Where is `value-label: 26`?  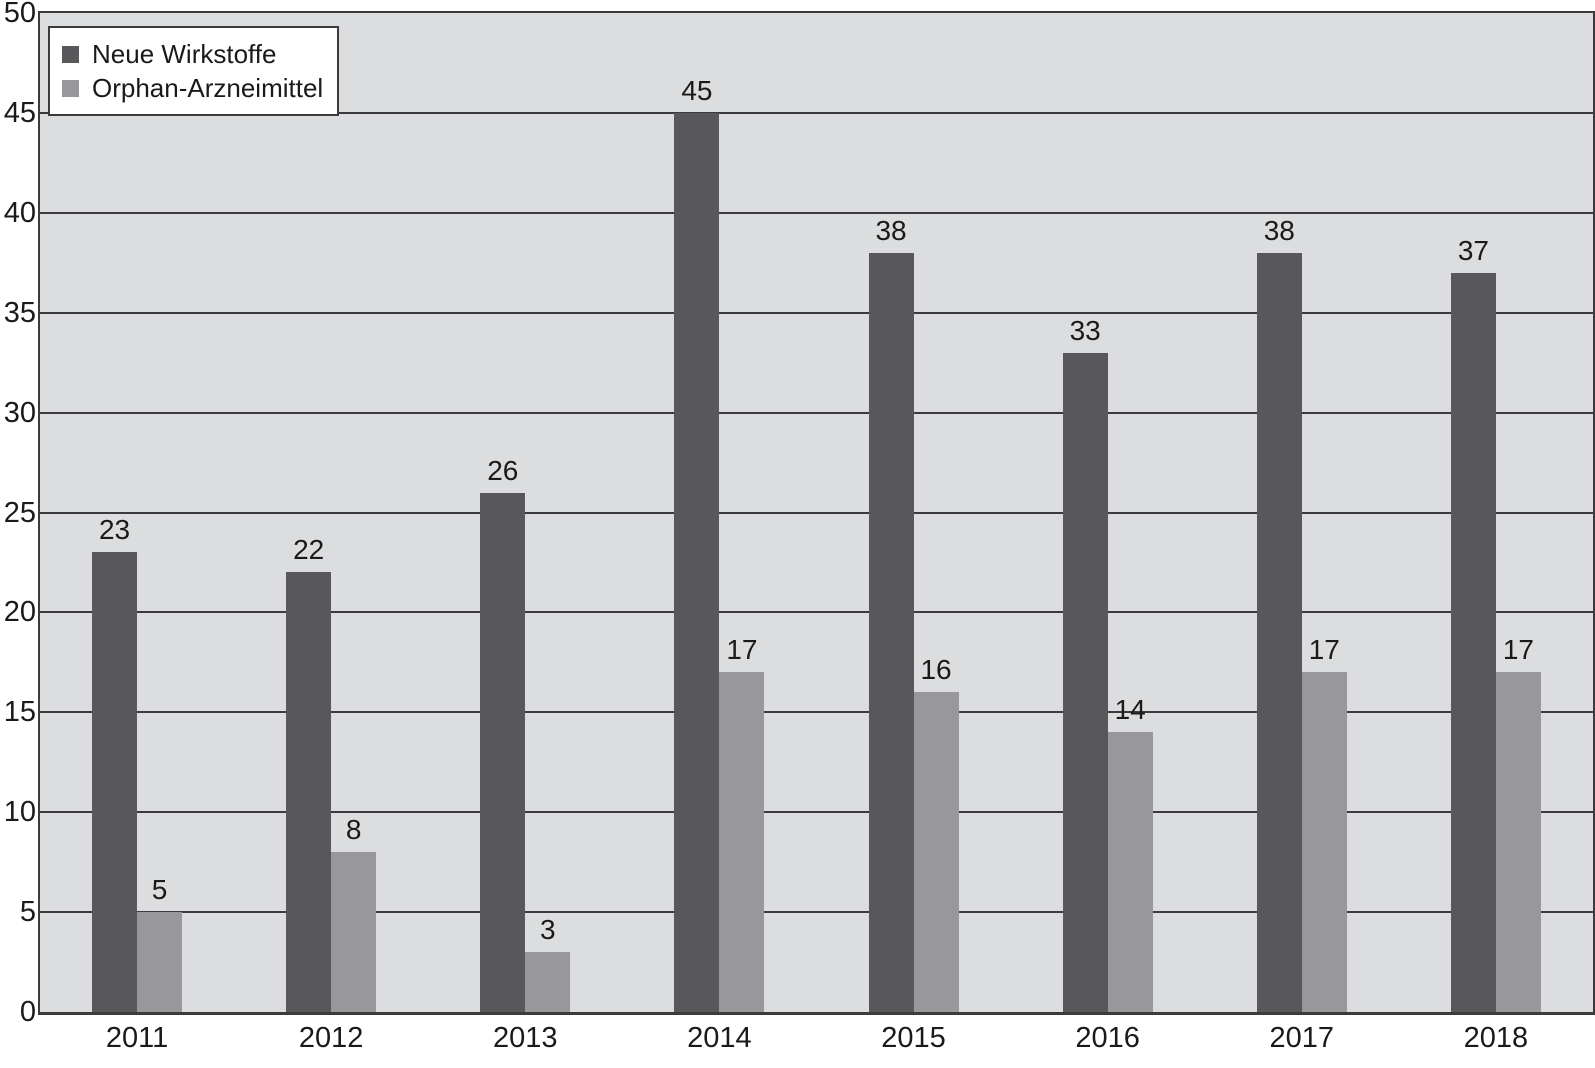 value-label: 26 is located at coordinates (503, 470).